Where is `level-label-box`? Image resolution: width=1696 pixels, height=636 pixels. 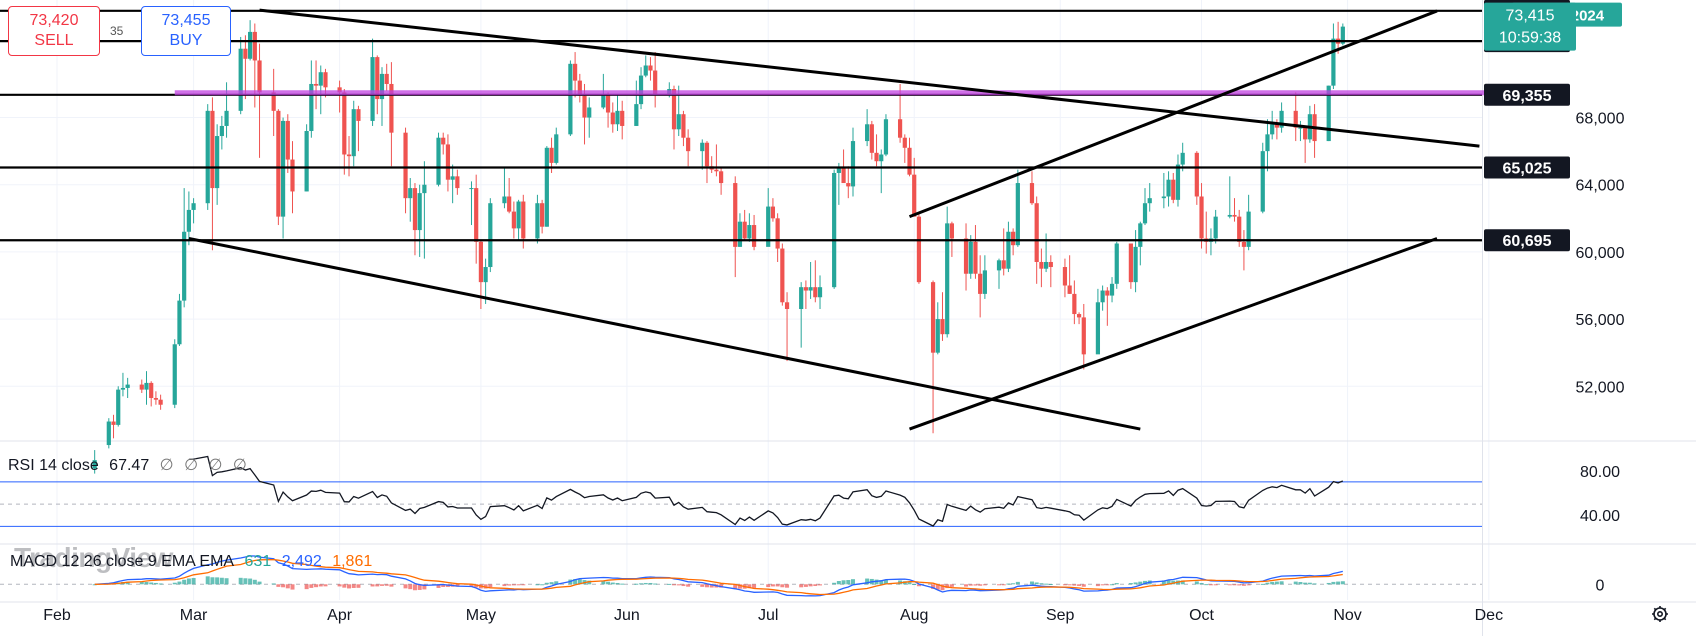
level-label-box is located at coordinates (1527, 240).